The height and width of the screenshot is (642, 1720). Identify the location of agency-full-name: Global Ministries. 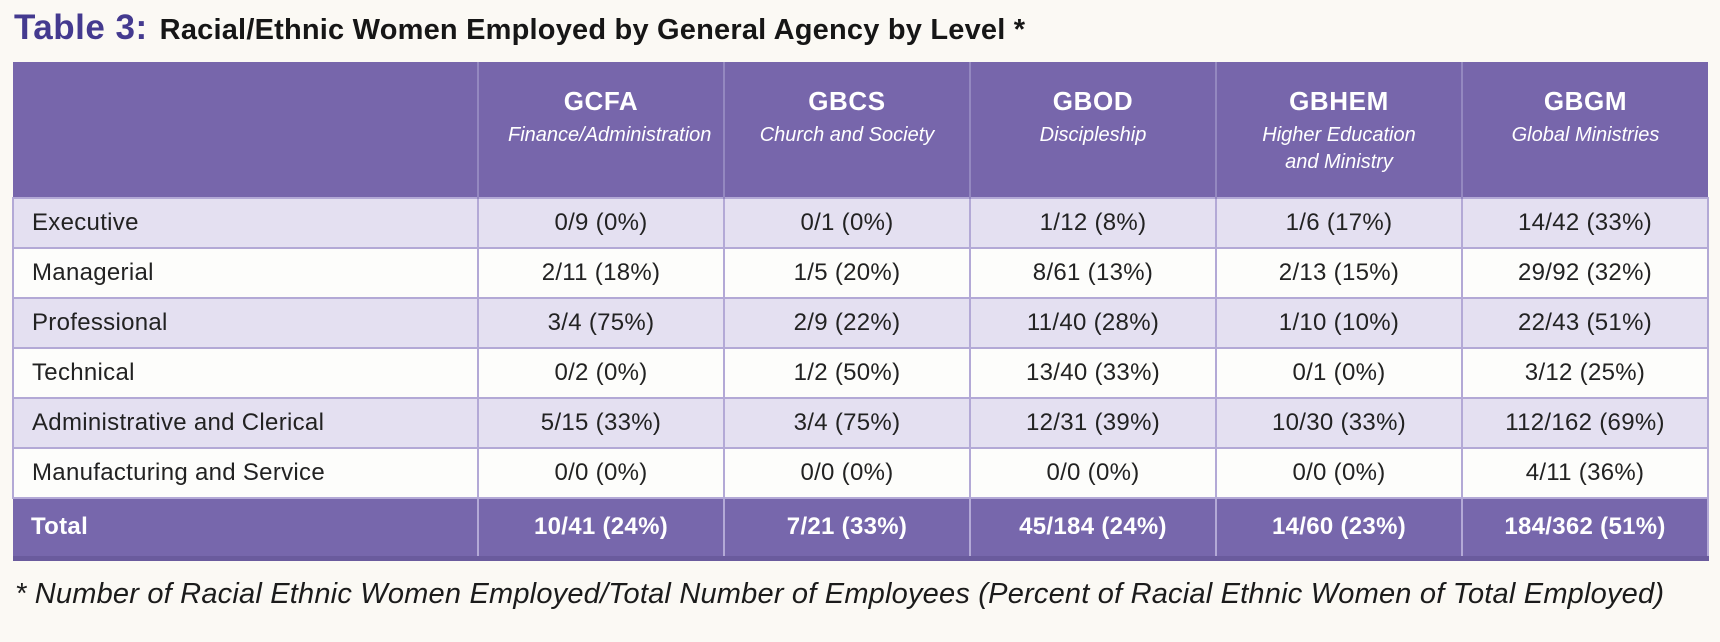
(1585, 135).